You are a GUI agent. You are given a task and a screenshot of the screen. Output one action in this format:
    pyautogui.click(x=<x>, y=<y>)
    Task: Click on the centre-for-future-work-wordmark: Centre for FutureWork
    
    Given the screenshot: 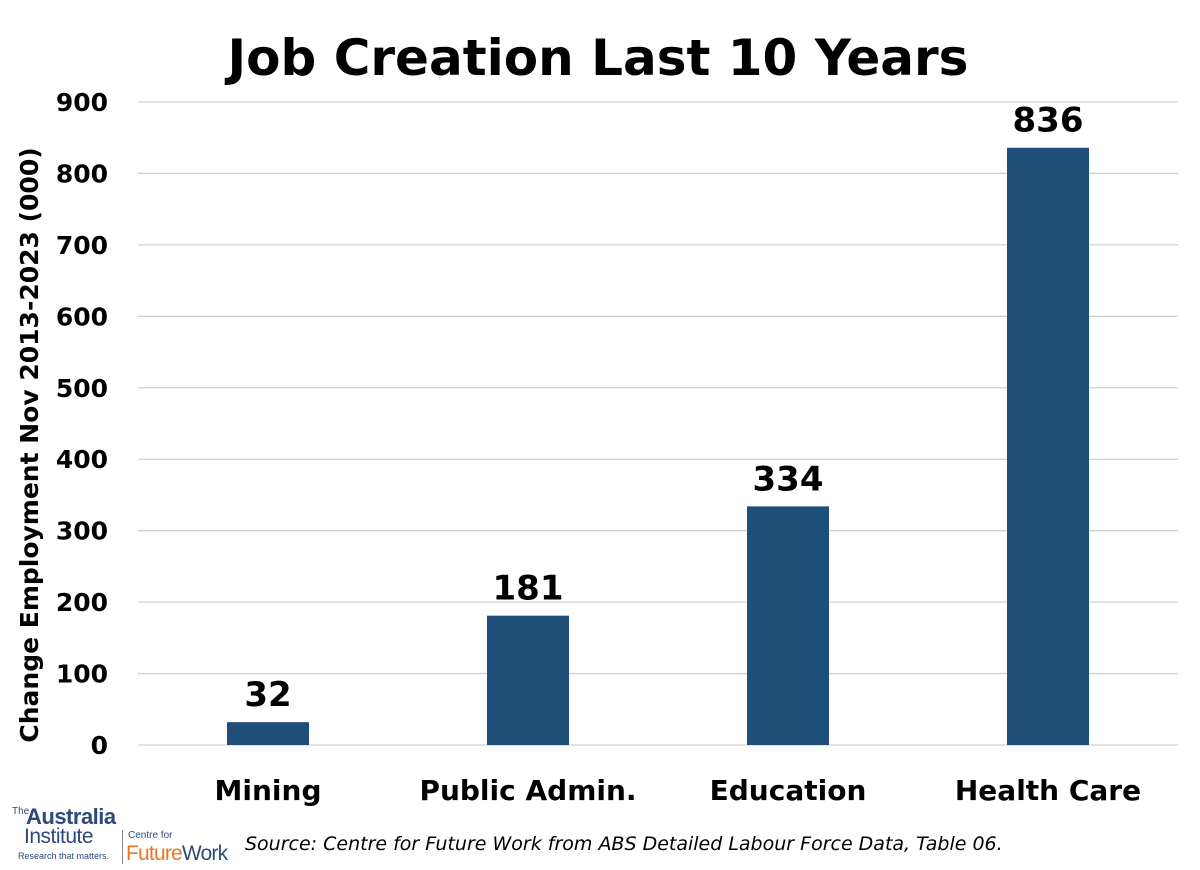 What is the action you would take?
    pyautogui.click(x=181, y=848)
    